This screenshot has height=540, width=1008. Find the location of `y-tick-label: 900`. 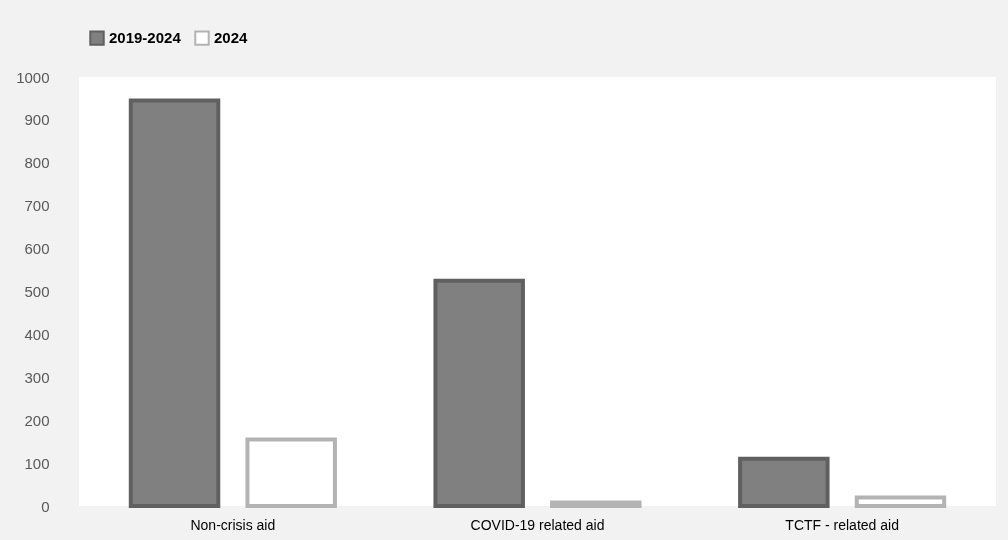

y-tick-label: 900 is located at coordinates (37, 120).